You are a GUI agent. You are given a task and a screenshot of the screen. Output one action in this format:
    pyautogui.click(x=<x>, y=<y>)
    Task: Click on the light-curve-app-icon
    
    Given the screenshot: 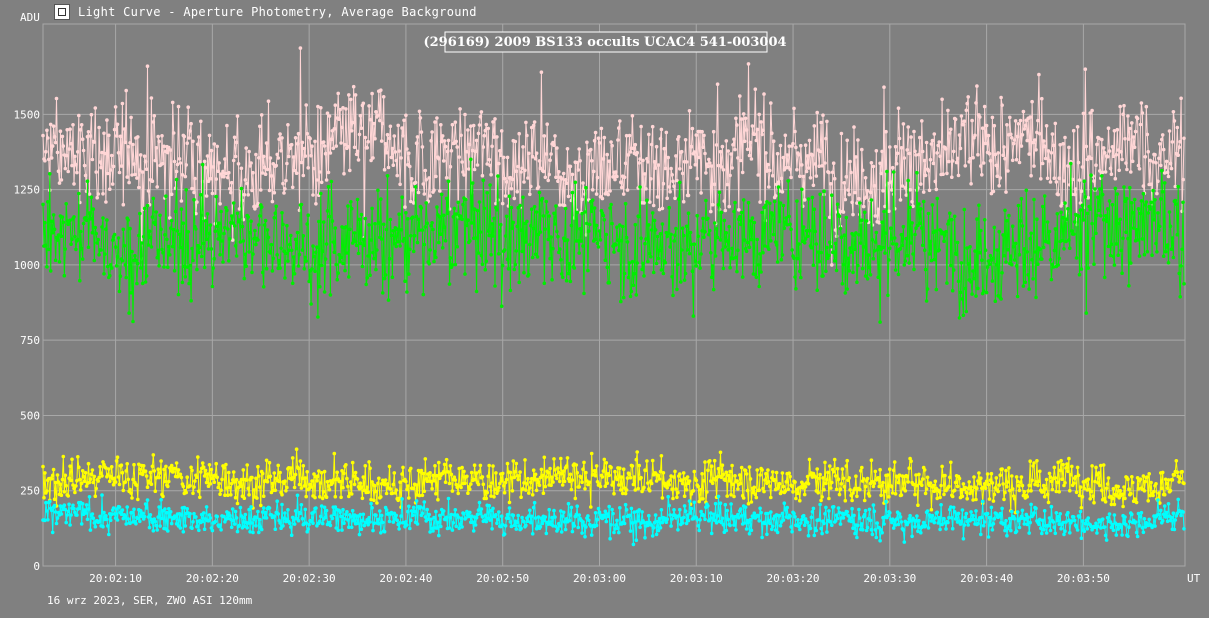 What is the action you would take?
    pyautogui.click(x=62, y=12)
    